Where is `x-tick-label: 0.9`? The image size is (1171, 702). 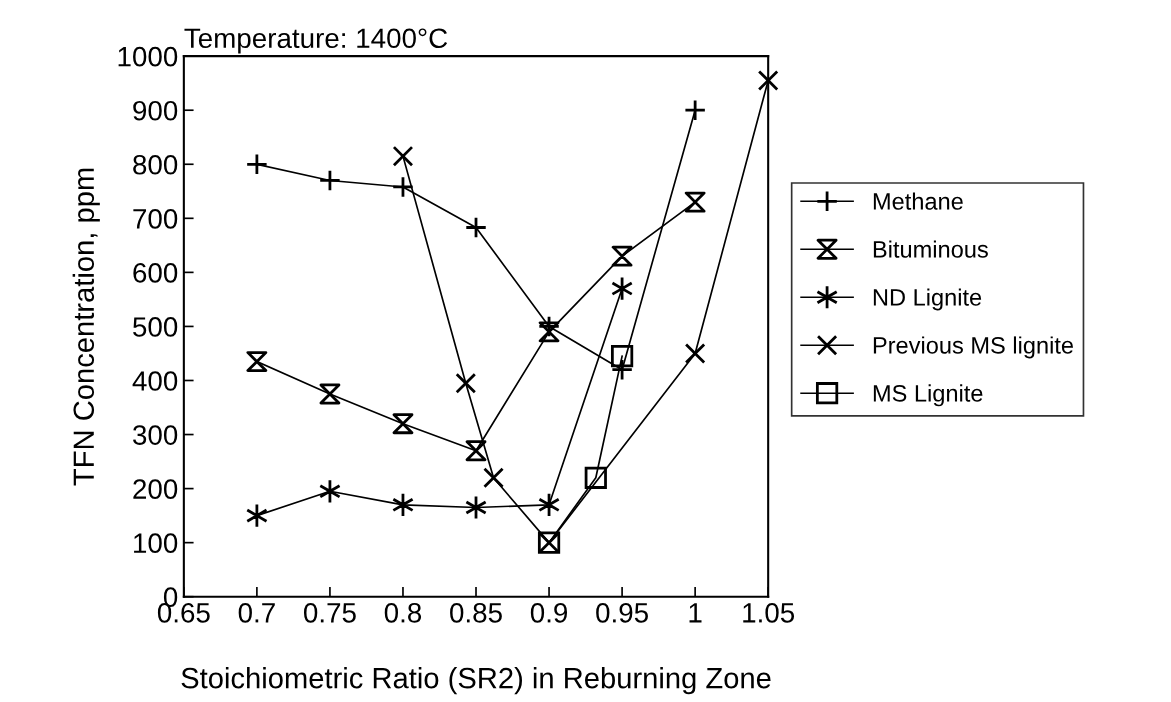
x-tick-label: 0.9 is located at coordinates (549, 612).